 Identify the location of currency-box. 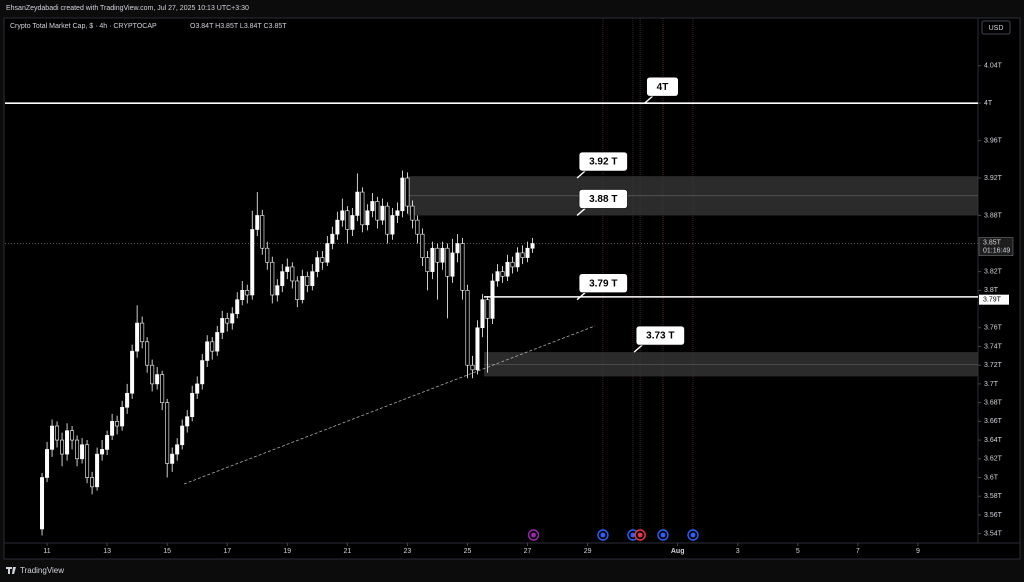
(996, 27).